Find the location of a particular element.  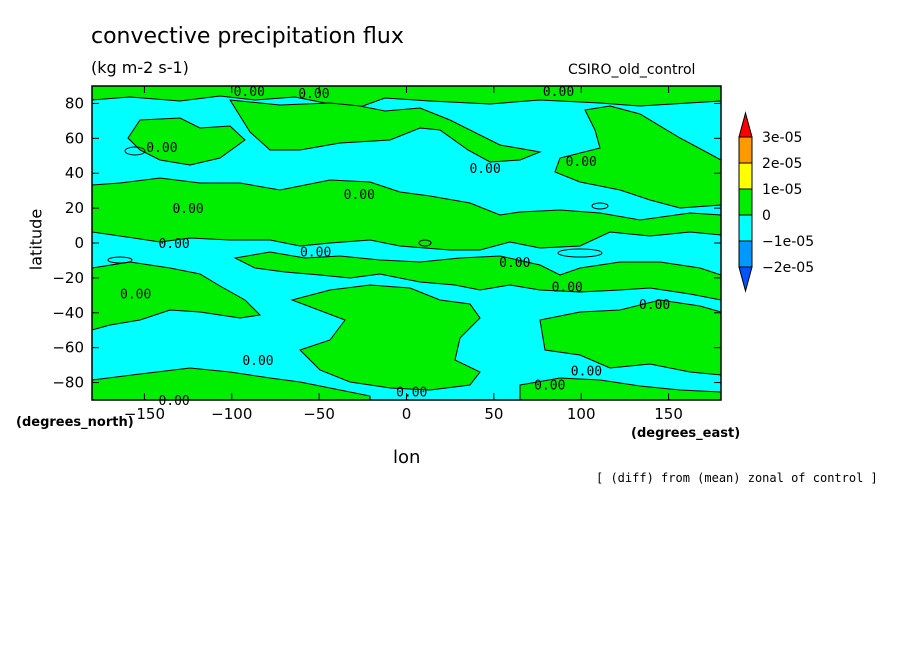

colorbar-label: −1e-05 is located at coordinates (788, 242).